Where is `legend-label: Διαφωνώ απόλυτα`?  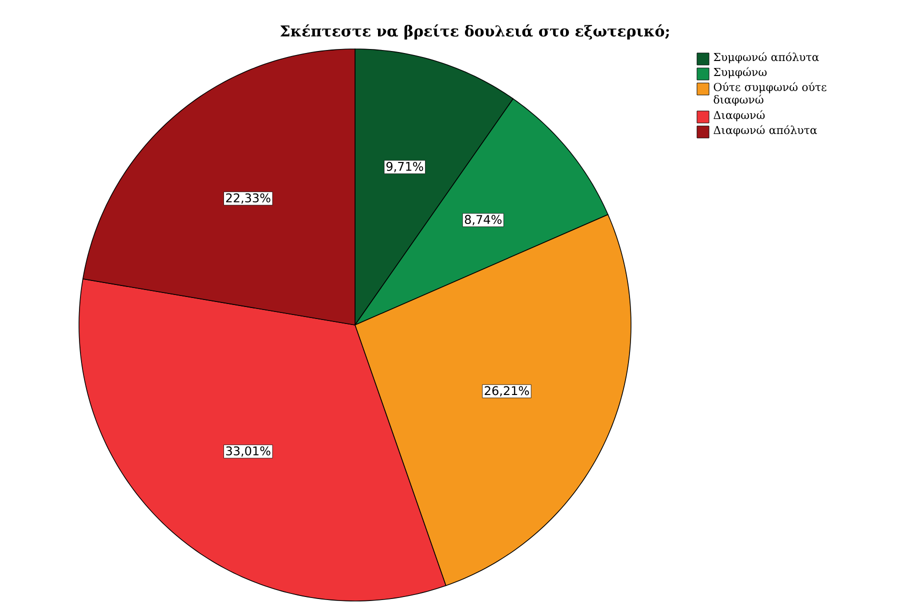 legend-label: Διαφωνώ απόλυτα is located at coordinates (766, 130).